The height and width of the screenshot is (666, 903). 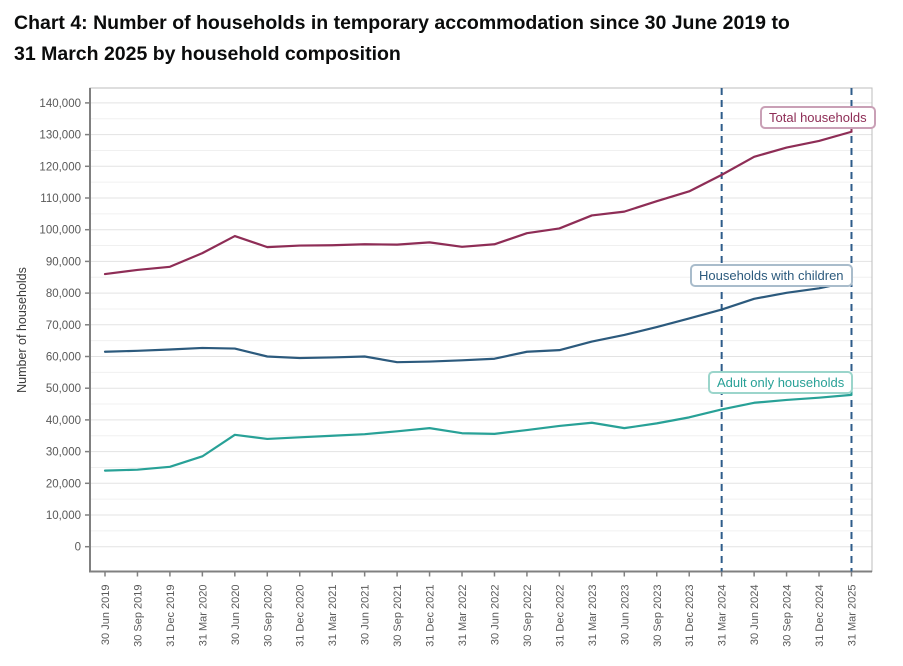 I want to click on x-tick-label: 30 Jun 2024, so click(x=755, y=615).